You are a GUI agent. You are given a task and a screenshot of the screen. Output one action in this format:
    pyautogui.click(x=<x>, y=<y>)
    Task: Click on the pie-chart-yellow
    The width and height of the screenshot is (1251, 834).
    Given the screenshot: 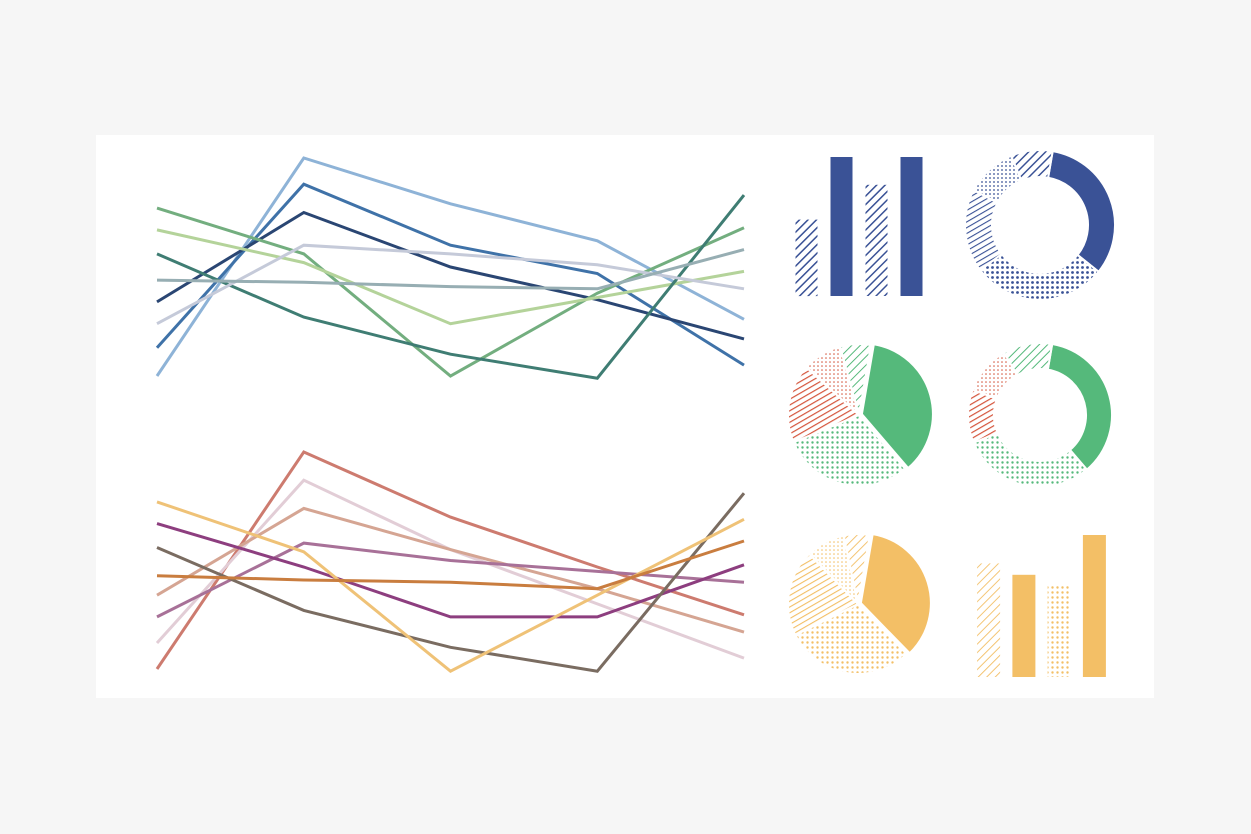 What is the action you would take?
    pyautogui.click(x=859, y=603)
    